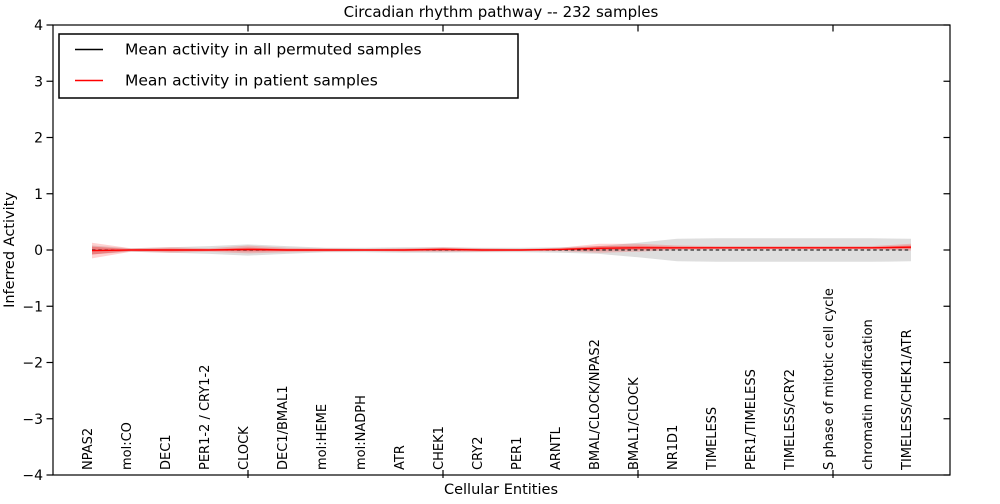 This screenshot has height=504, width=1000. What do you see at coordinates (634, 423) in the screenshot?
I see `entity-label: BMAL1/CLOCK` at bounding box center [634, 423].